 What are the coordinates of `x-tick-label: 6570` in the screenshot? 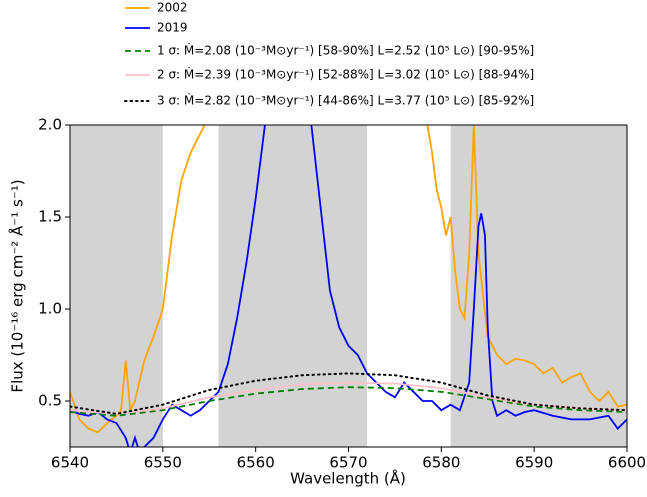 It's located at (348, 463).